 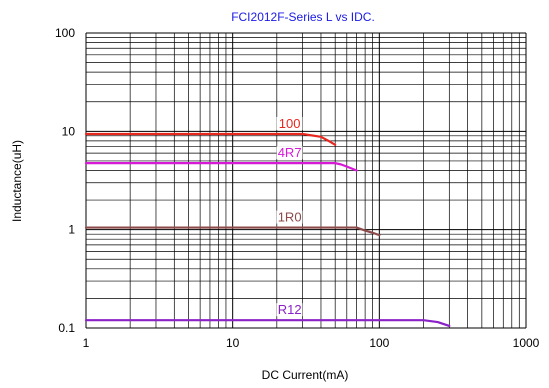 What do you see at coordinates (267, 323) in the screenshot?
I see `series-line-r12` at bounding box center [267, 323].